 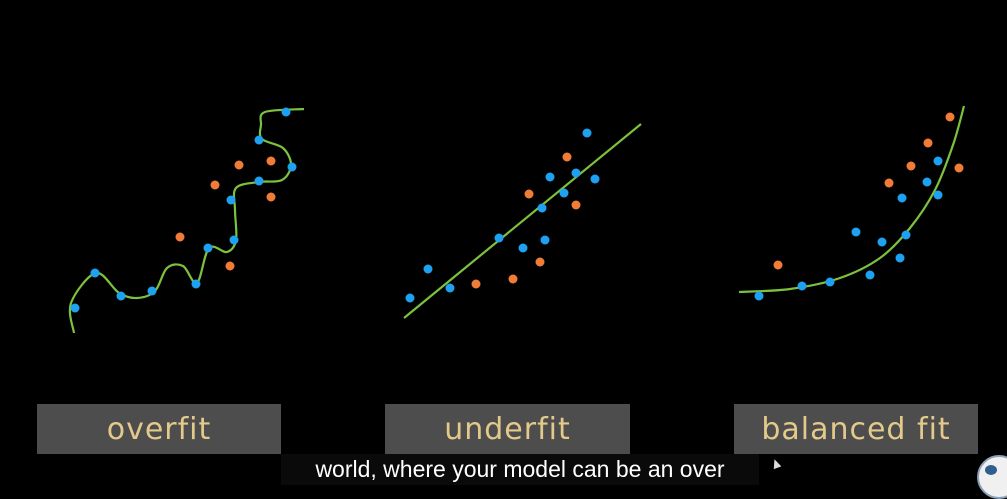 I want to click on underfit-plot, so click(x=522, y=221).